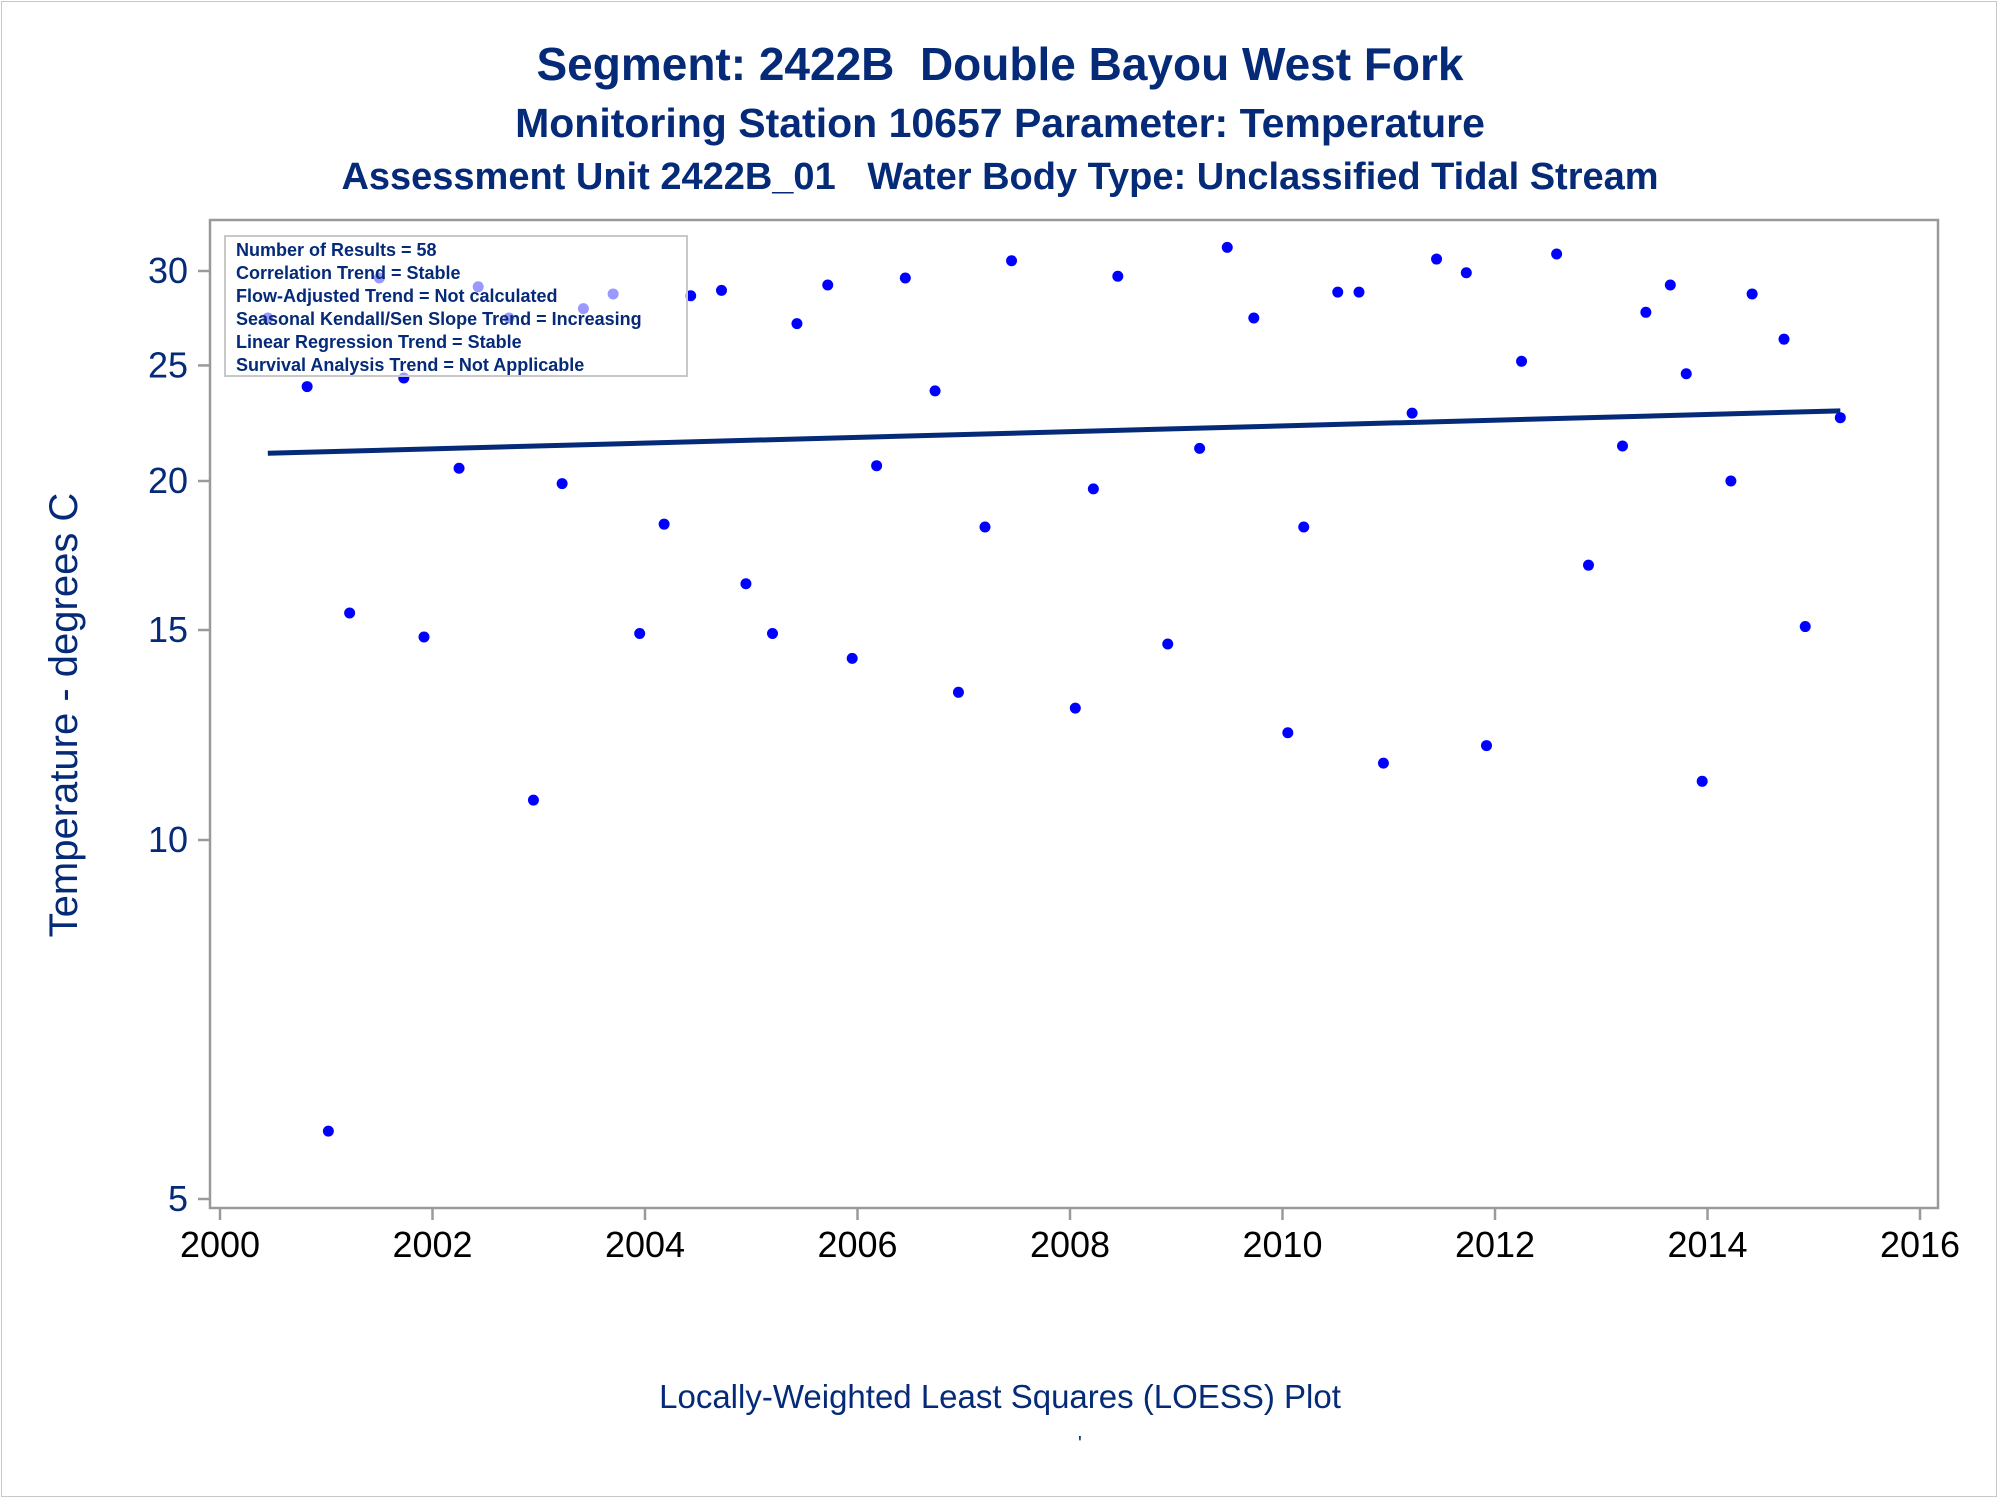 This screenshot has width=2000, height=1500. I want to click on y-tick-label: 10, so click(168, 839).